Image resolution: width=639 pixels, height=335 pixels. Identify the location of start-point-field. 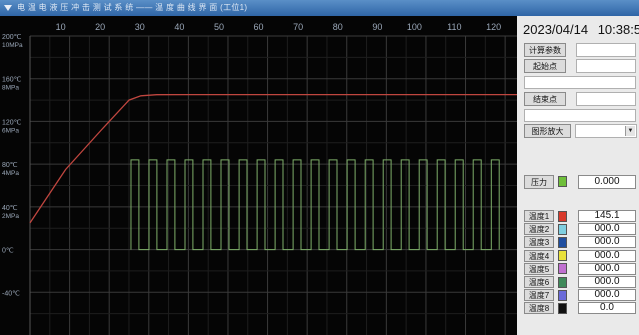
(606, 66).